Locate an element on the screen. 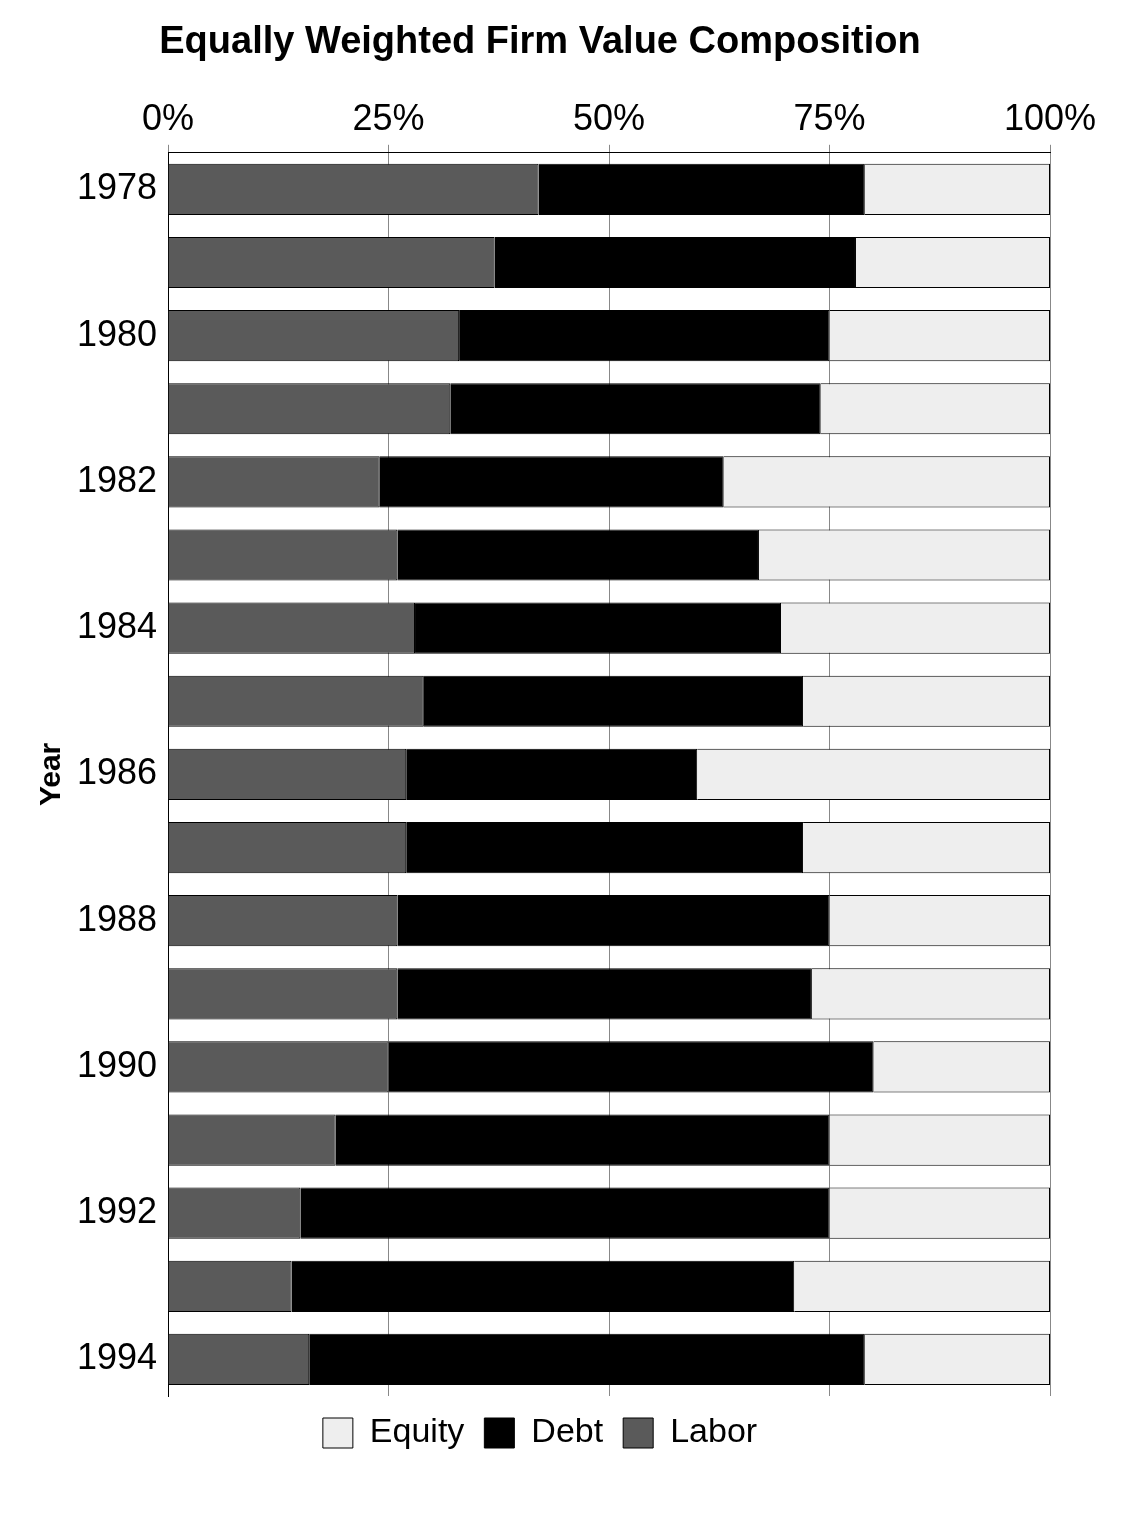  chart-title: Equally Weighted Firm Value Composition is located at coordinates (540, 40).